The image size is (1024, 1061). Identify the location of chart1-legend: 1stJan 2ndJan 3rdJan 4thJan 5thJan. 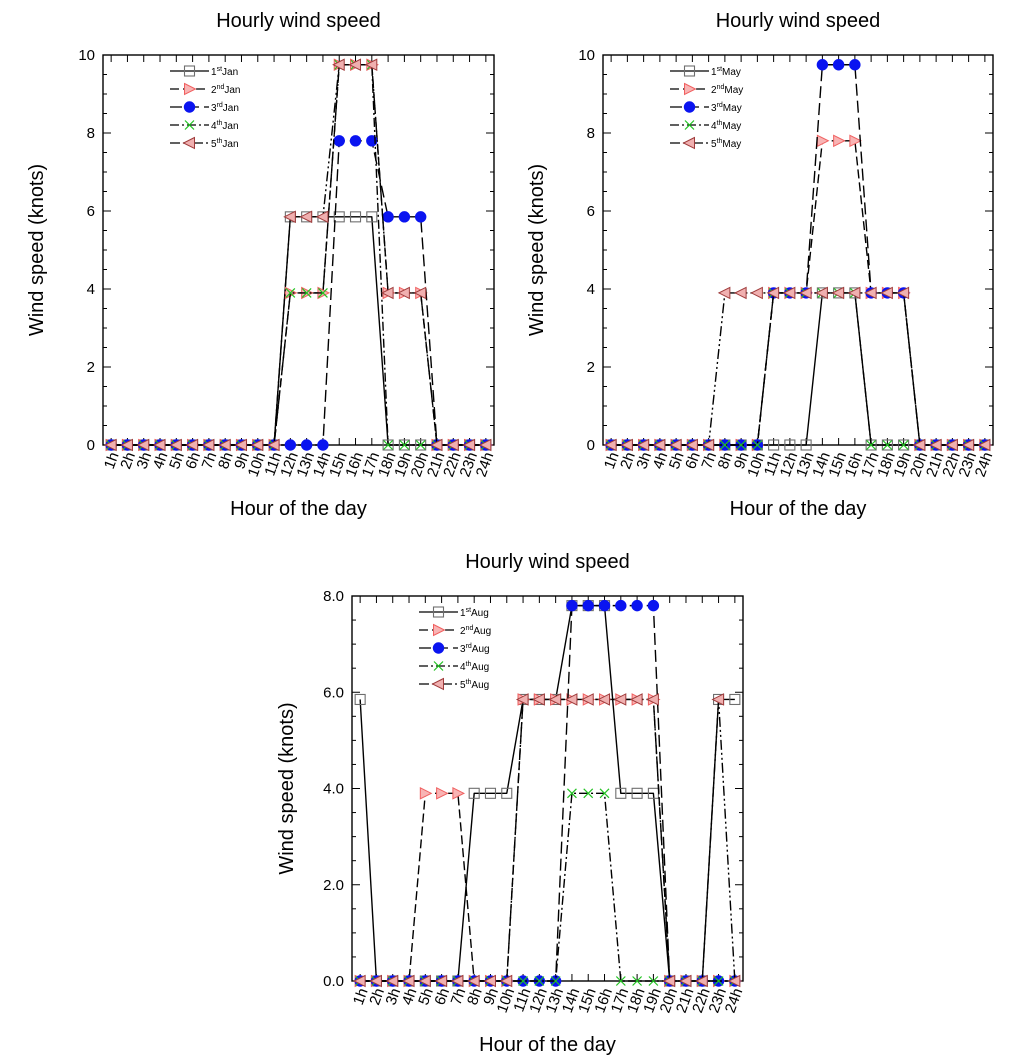
(205, 107).